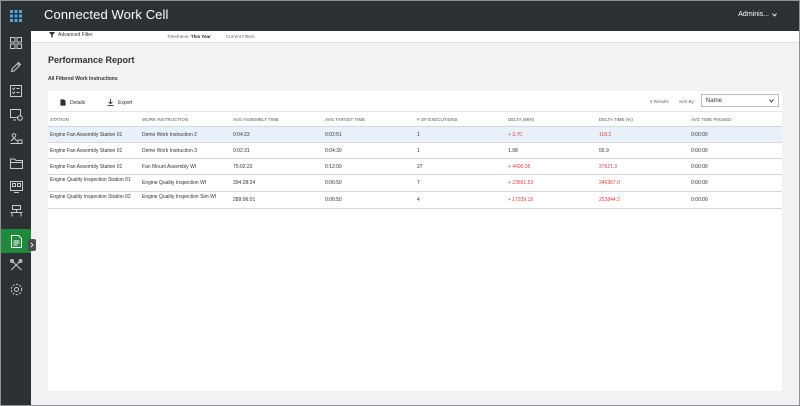 The width and height of the screenshot is (800, 406). I want to click on cell-delta-time-pct: 118.2, so click(605, 135).